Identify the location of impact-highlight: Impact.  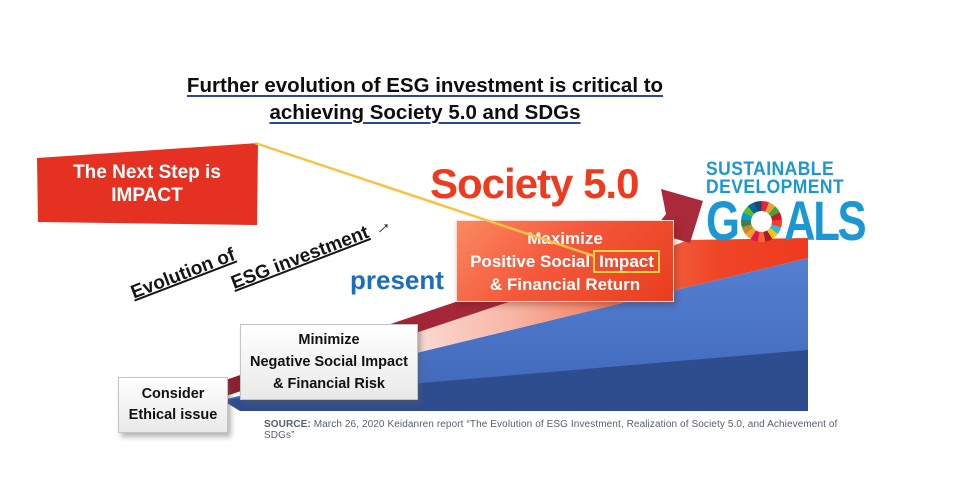
(626, 261).